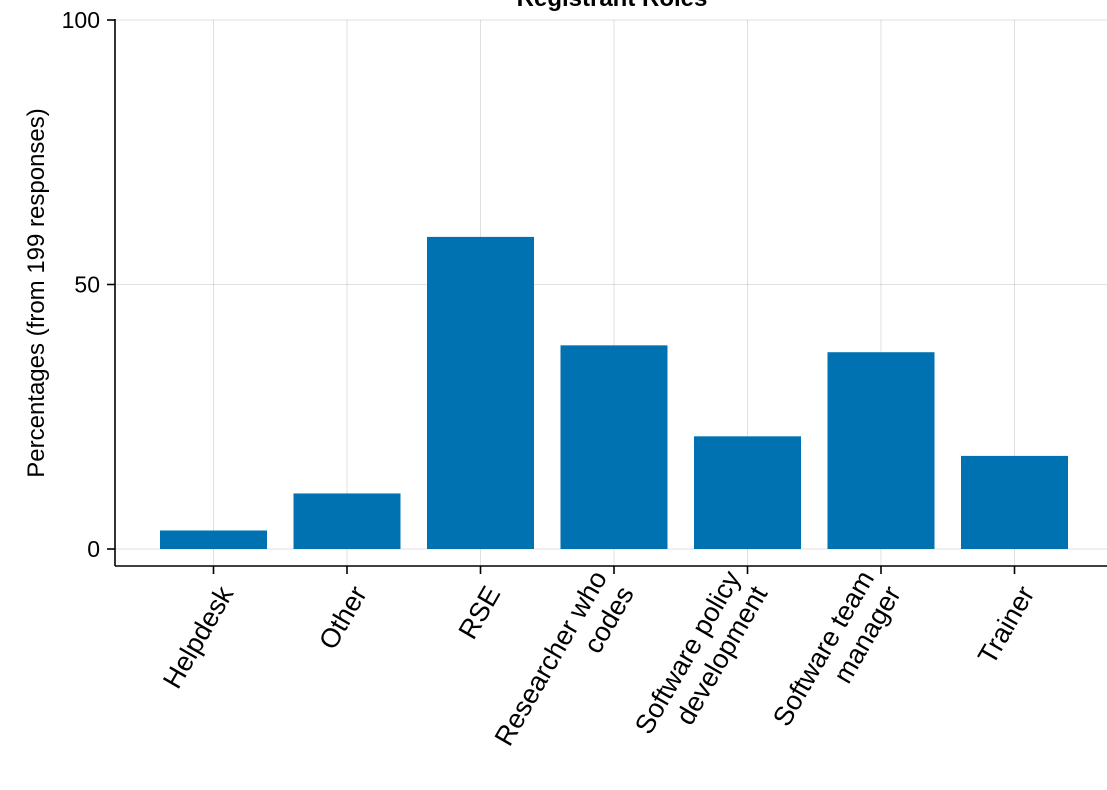 The height and width of the screenshot is (790, 1107). I want to click on x-tick-label: RSE, so click(480, 612).